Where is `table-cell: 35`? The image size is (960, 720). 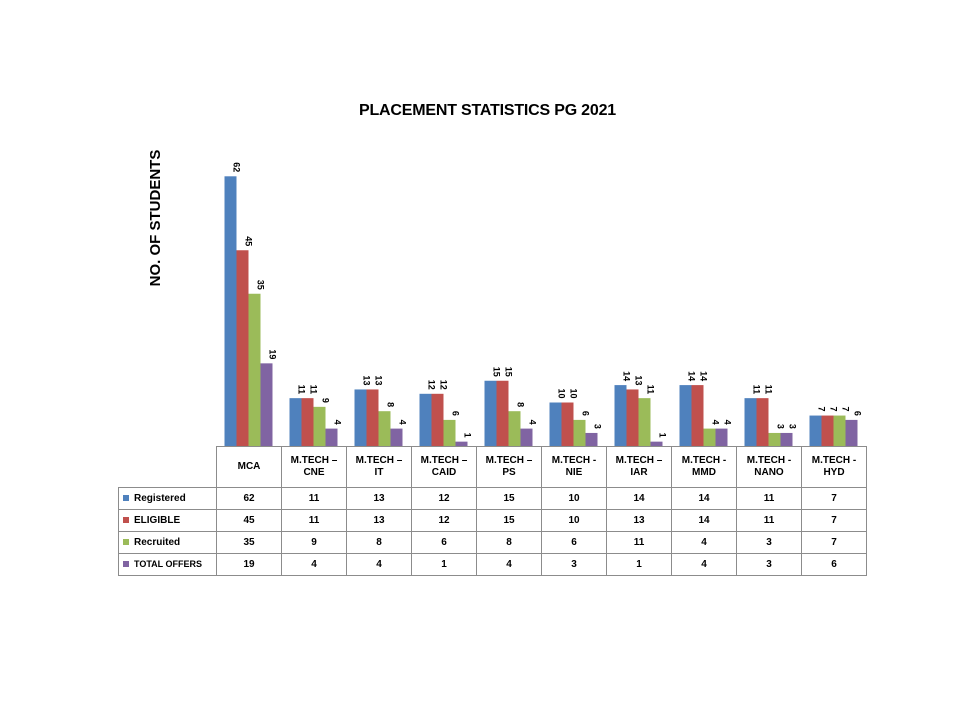
table-cell: 35 is located at coordinates (249, 542).